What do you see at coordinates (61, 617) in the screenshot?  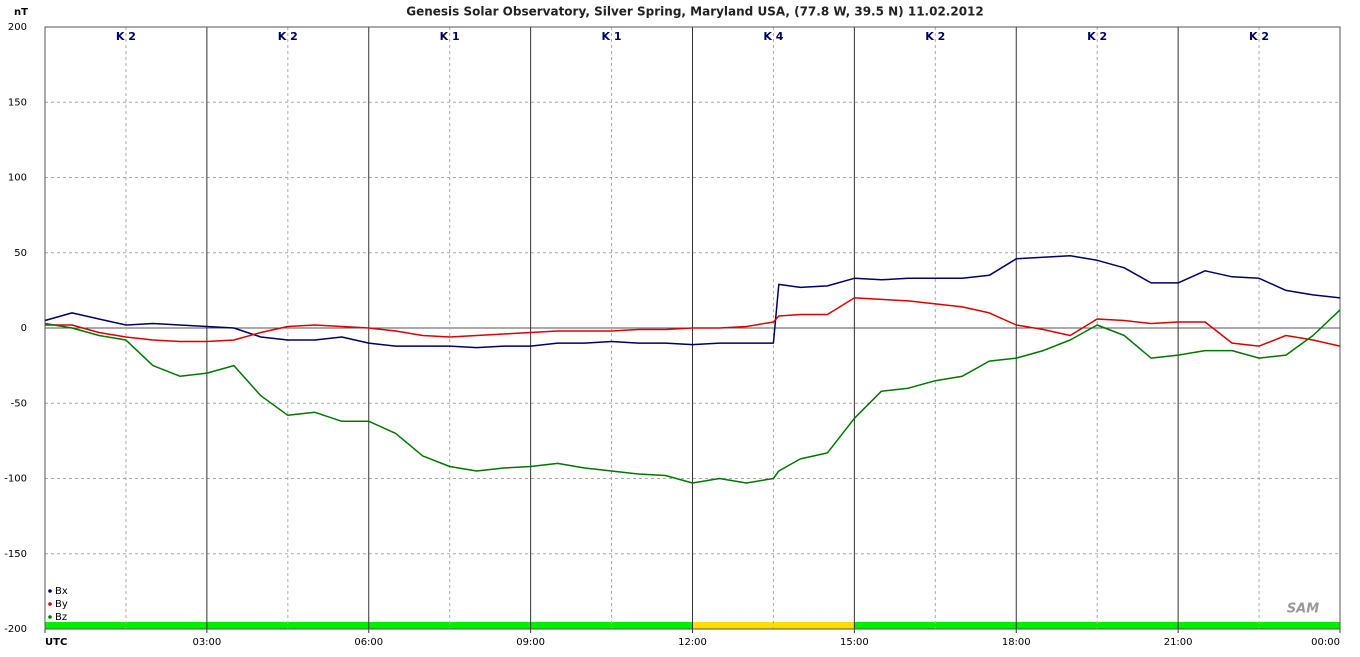 I see `legend-label: Bz` at bounding box center [61, 617].